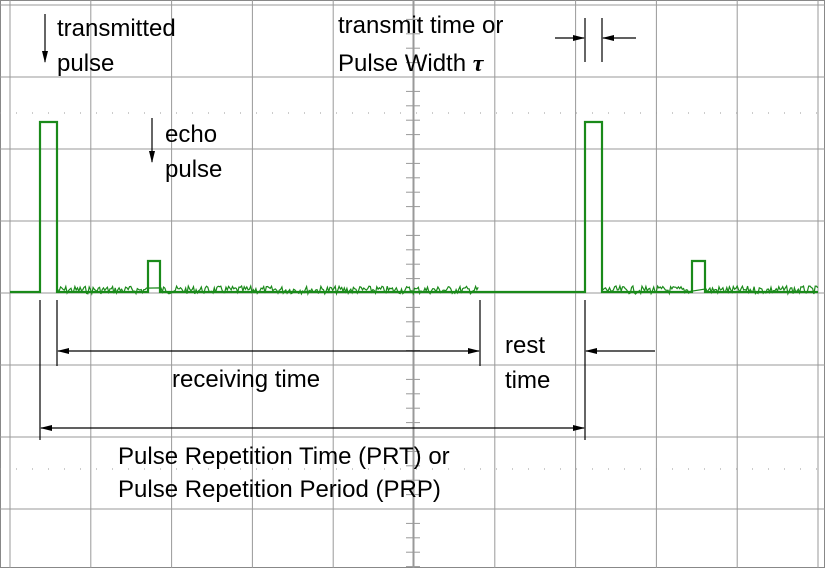  I want to click on label: transmit time or, so click(420, 25).